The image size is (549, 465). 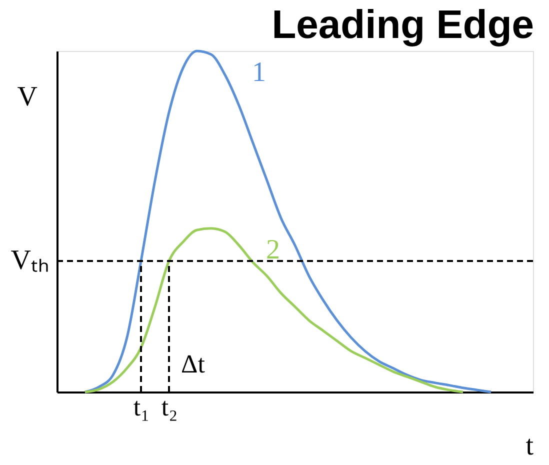 What do you see at coordinates (273, 250) in the screenshot?
I see `series-label: 2` at bounding box center [273, 250].